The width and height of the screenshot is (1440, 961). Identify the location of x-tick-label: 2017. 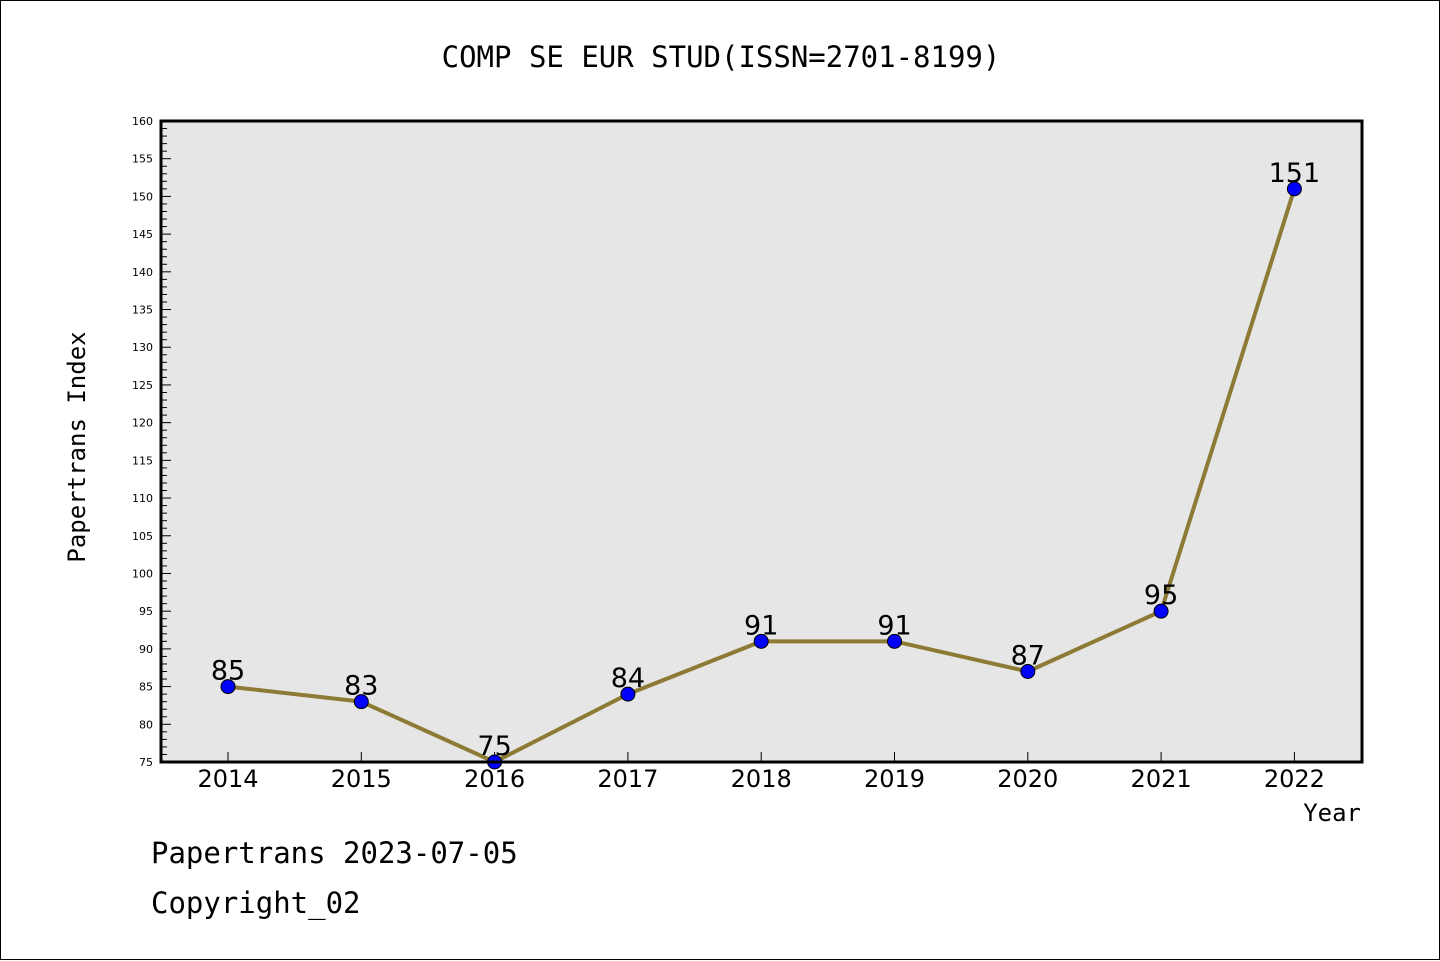
(627, 779).